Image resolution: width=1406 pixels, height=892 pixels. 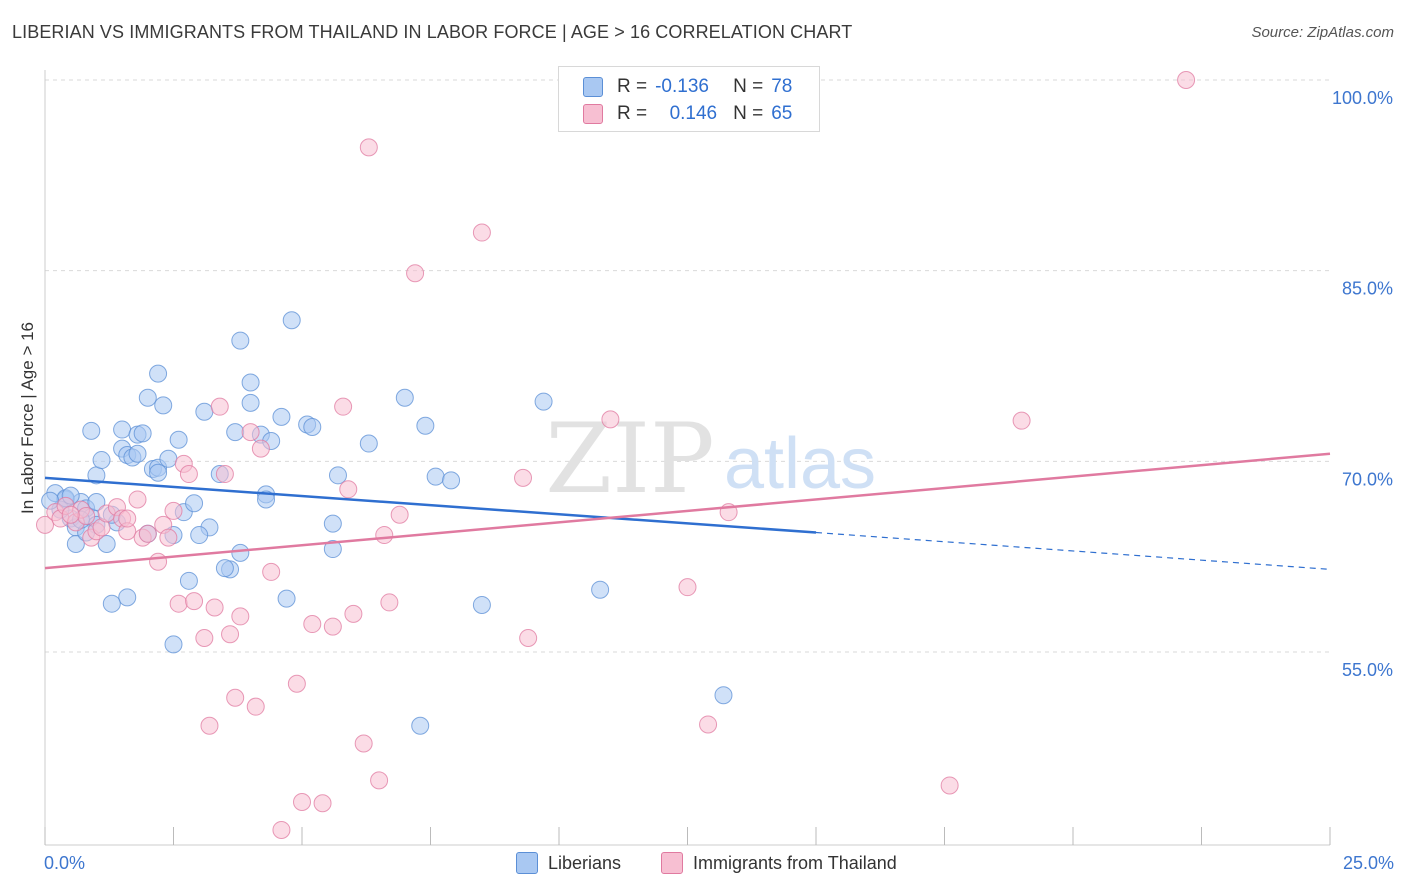 I want to click on trend-liberians, so click(x=430, y=505).